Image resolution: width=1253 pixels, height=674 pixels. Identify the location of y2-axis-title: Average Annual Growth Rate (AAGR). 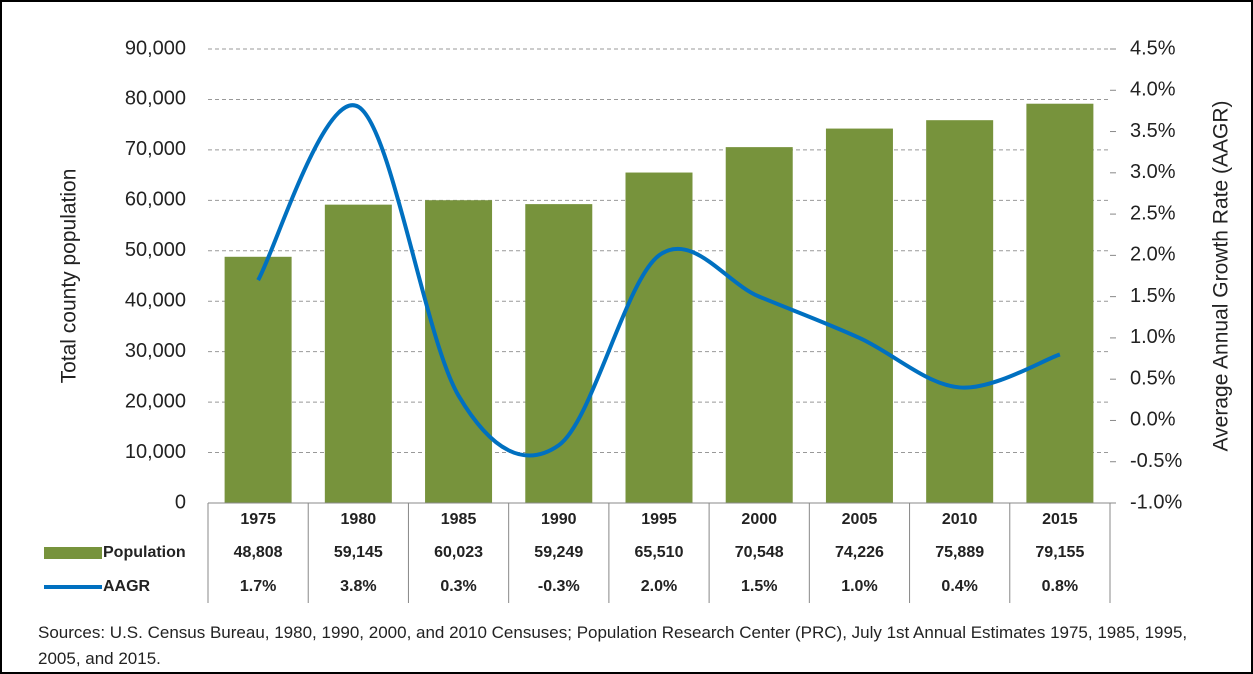
(1221, 276).